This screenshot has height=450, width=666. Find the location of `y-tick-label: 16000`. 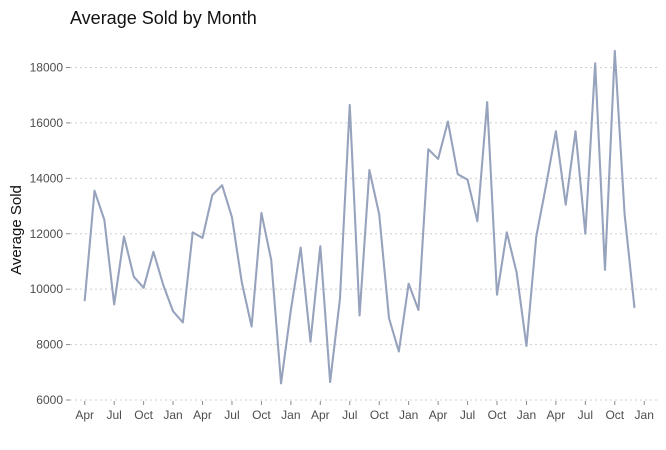

y-tick-label: 16000 is located at coordinates (47, 123).